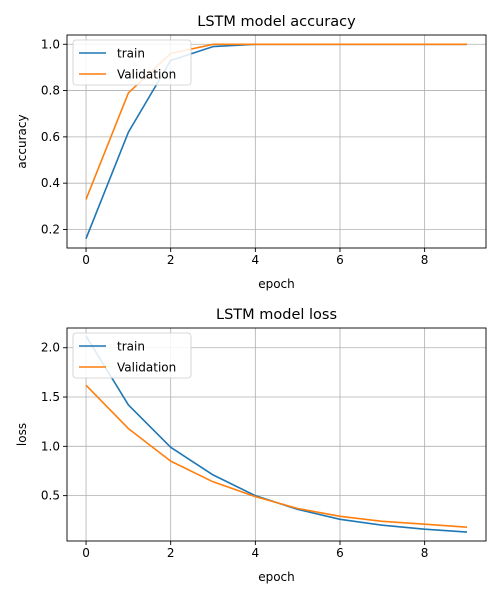  What do you see at coordinates (50, 229) in the screenshot?
I see `accuracy-ytick-label: 0.2` at bounding box center [50, 229].